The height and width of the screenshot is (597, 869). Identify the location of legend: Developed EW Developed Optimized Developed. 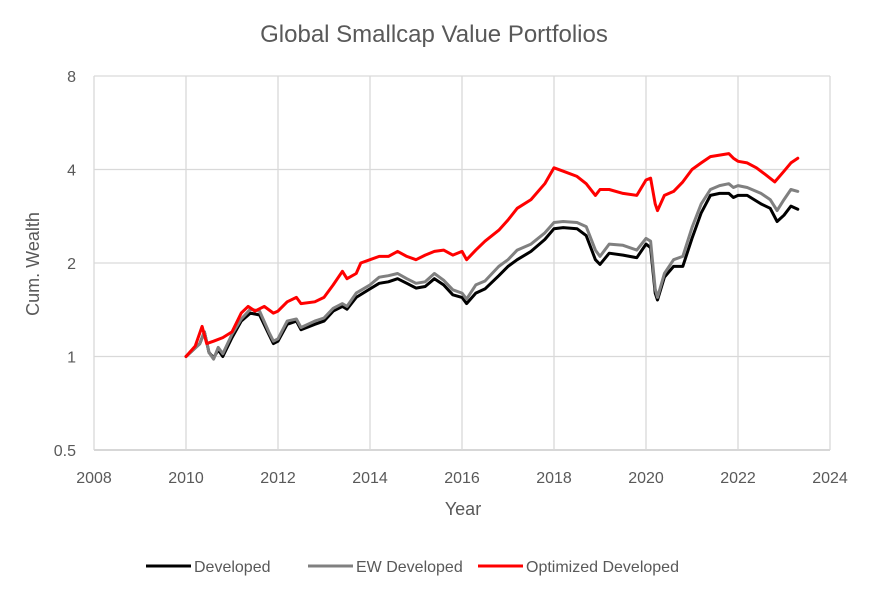
(412, 567).